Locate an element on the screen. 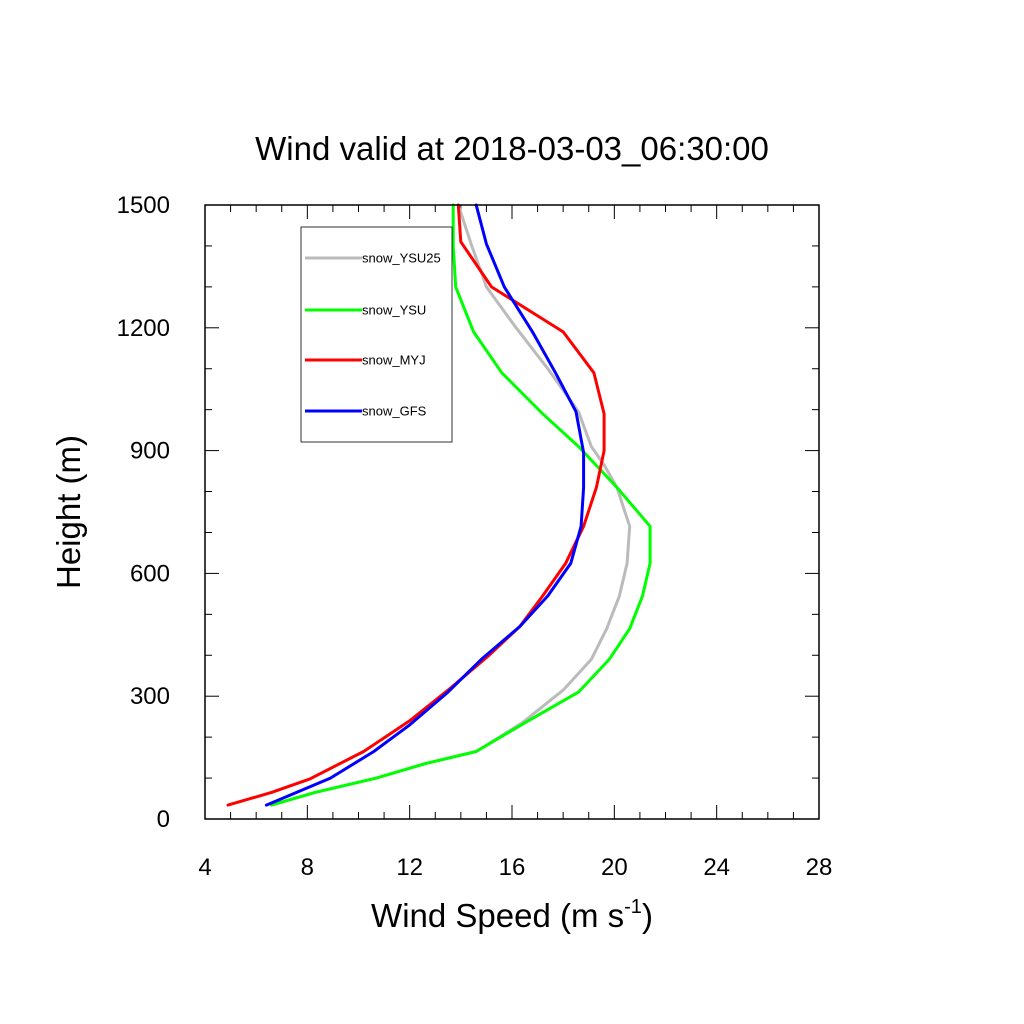 The image size is (1024, 1024). legend-label: snow_YSU is located at coordinates (394, 310).